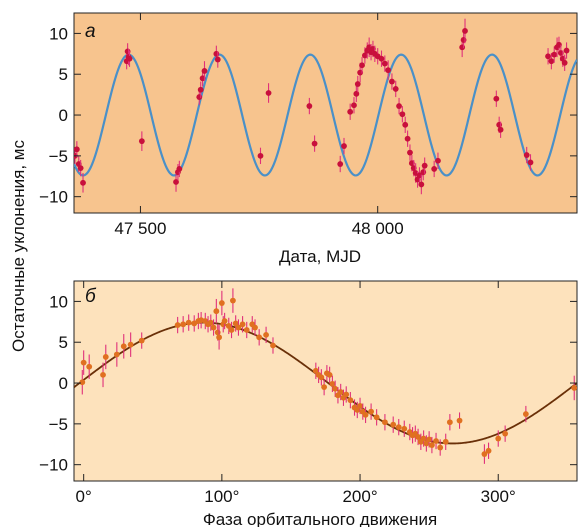  Describe the element at coordinates (90, 31) in the screenshot. I see `panel-a-letter: а` at that location.